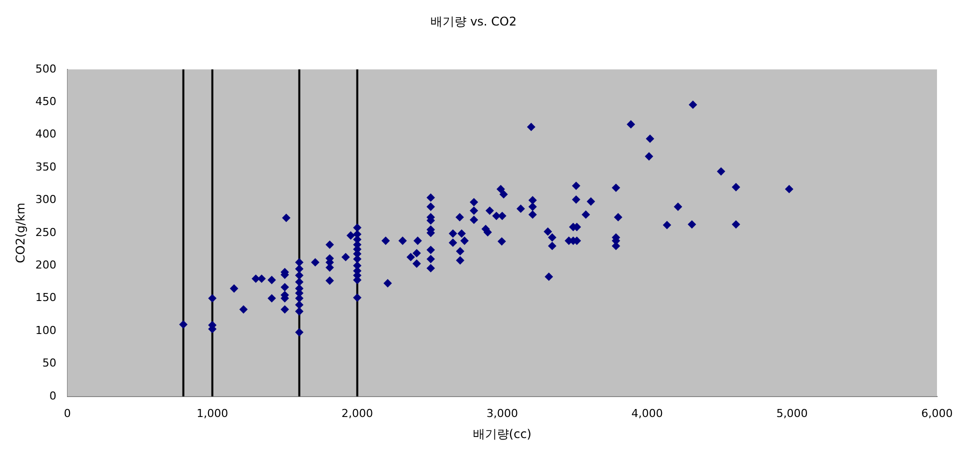 Image resolution: width=957 pixels, height=451 pixels. I want to click on x-tick-label: 5,000, so click(792, 413).